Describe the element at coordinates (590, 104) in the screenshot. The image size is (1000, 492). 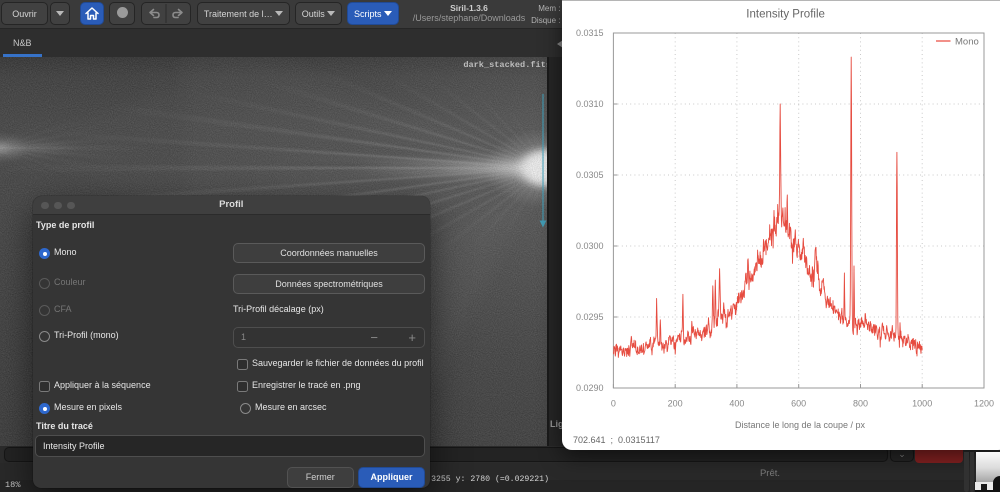
I see `svg-text: 0.0310` at that location.